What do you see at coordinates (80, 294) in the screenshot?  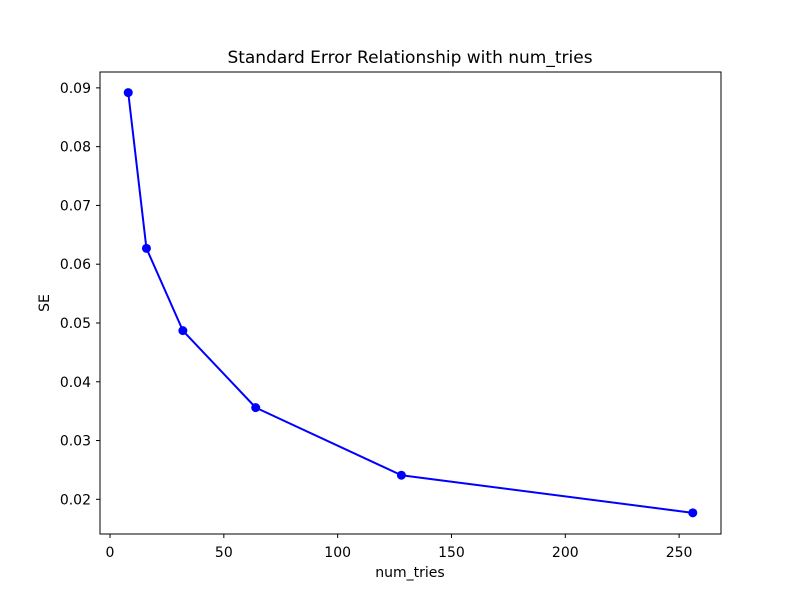 I see `y-axis-ticks: 0.02 0.03 0.04 0.05 0.06 0.07 0.08 0.09` at bounding box center [80, 294].